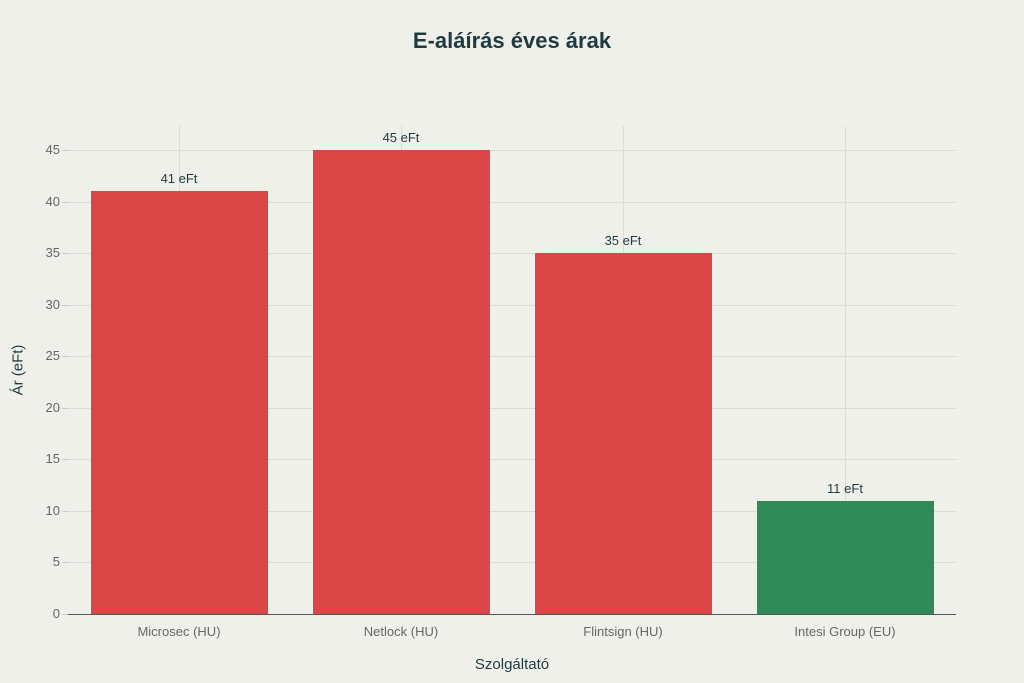  I want to click on chart-title: E-aláírás éves árak, so click(512, 40).